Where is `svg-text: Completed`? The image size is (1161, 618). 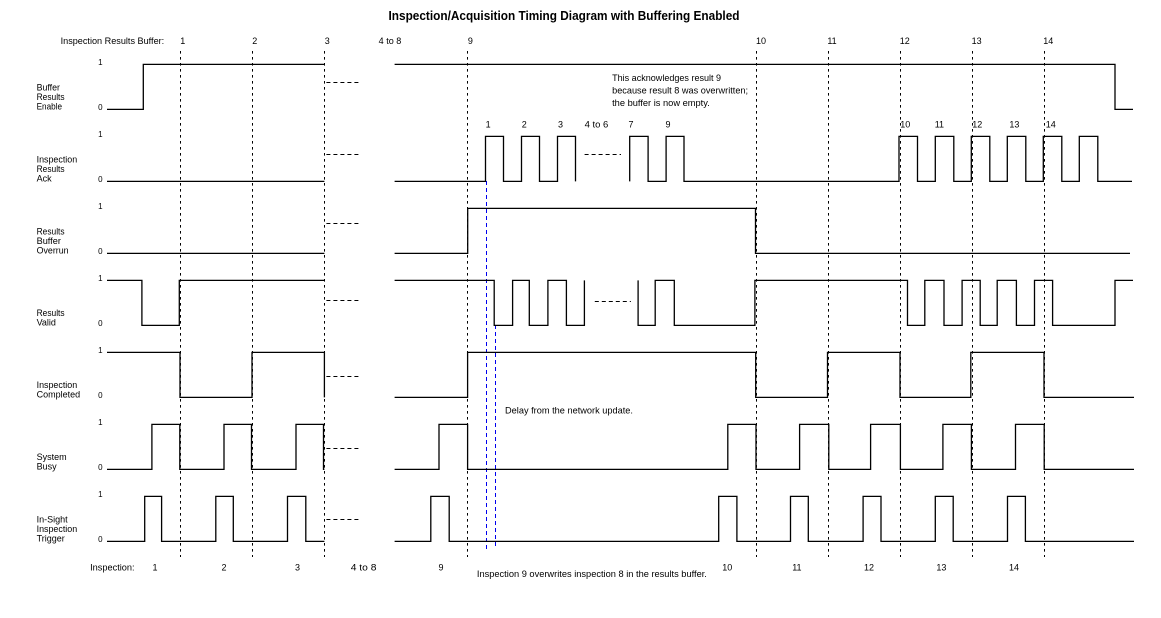 svg-text: Completed is located at coordinates (59, 394).